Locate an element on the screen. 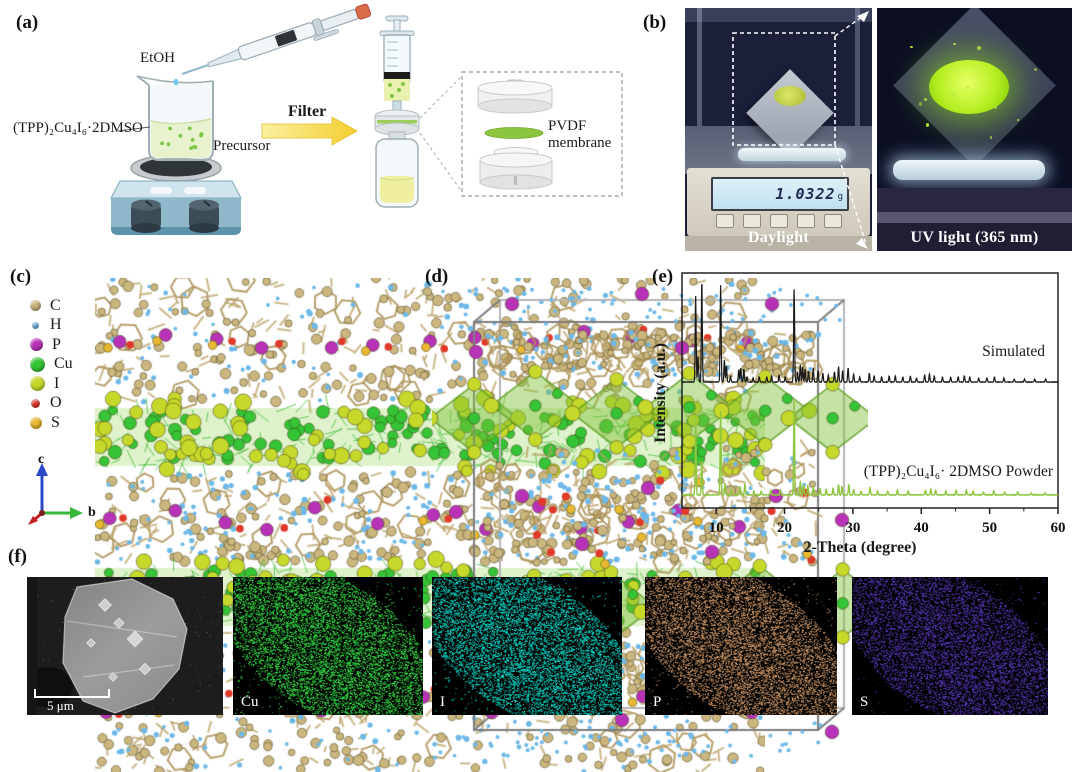  daylight-photo: 1.0322 g Daylight is located at coordinates (778, 129).